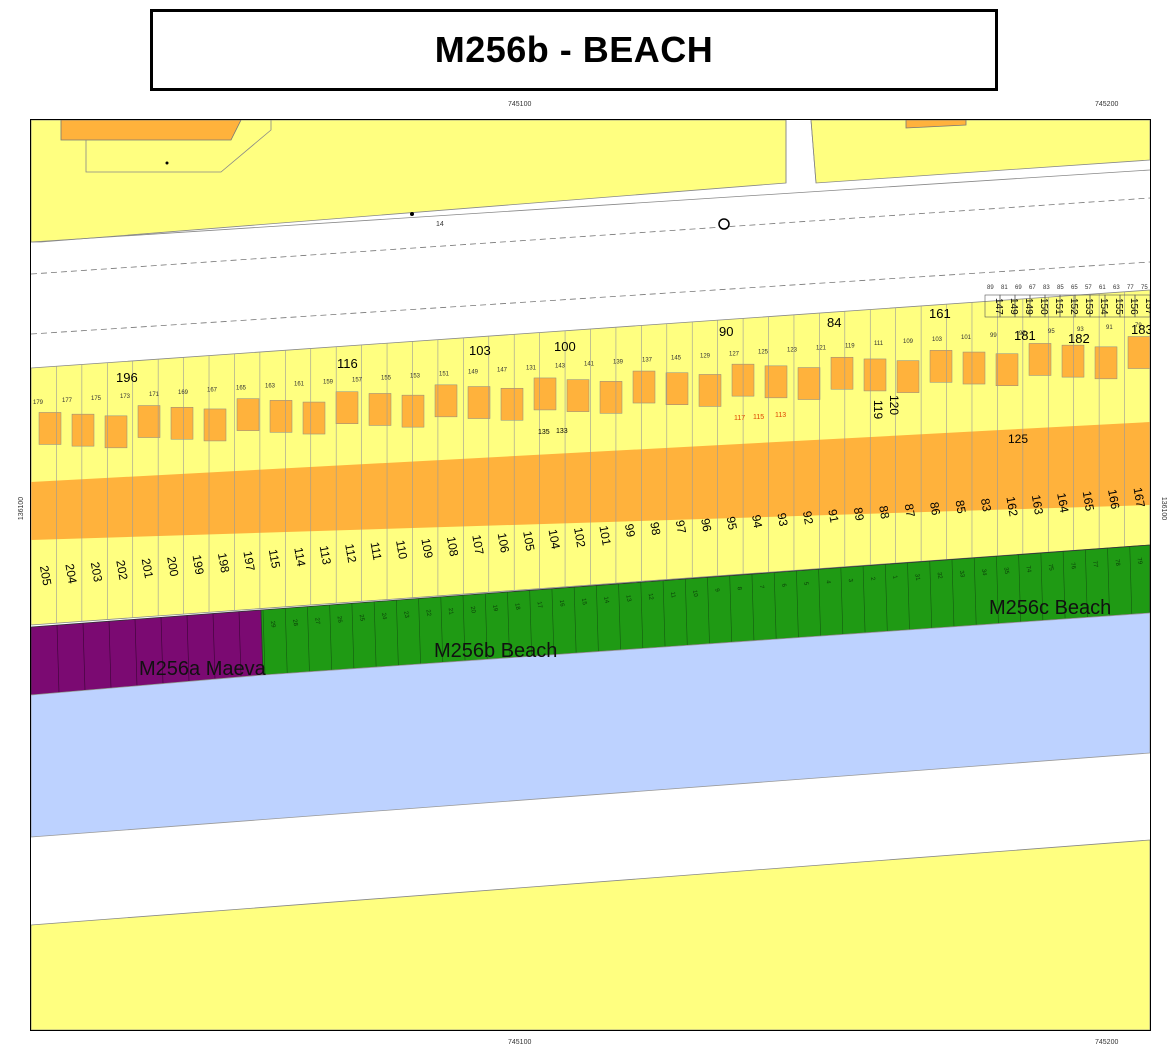 The height and width of the screenshot is (1054, 1176). Describe the element at coordinates (1058, 306) in the screenshot. I see `top-right-lot-number: 151` at that location.